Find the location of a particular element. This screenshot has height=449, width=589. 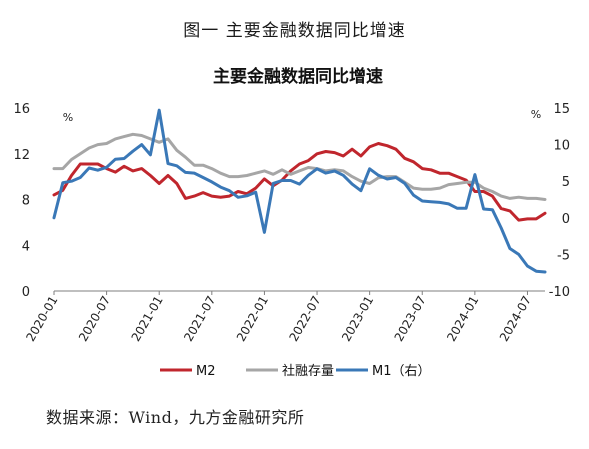

left-axis-tick-label: 16 is located at coordinates (21, 109).